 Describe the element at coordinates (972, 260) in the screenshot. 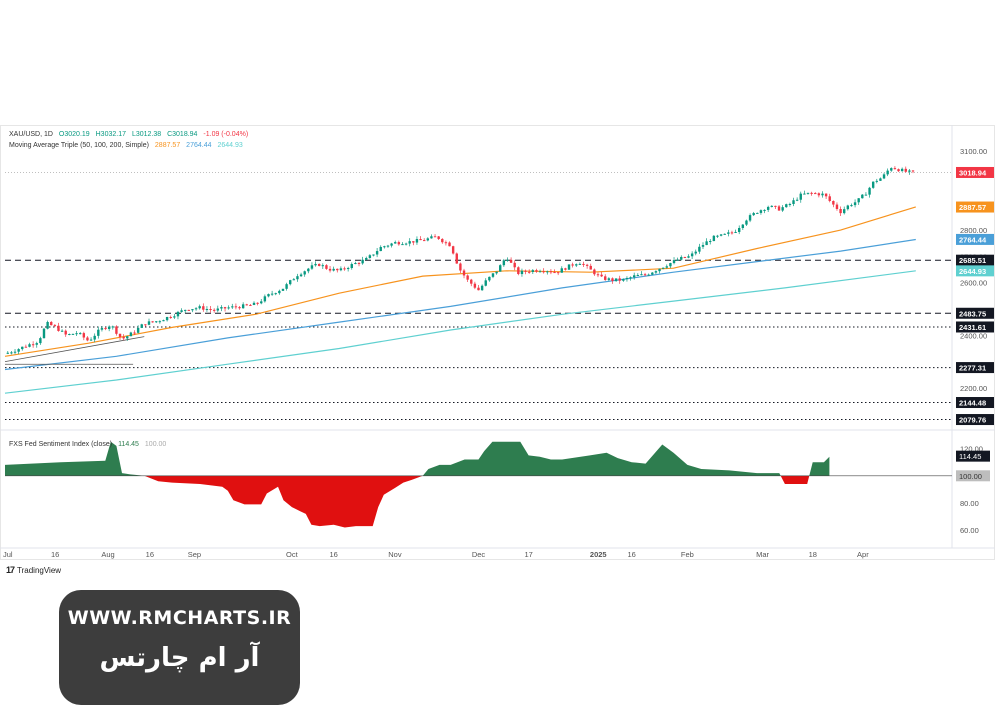

I see `price-tag-3: 2685.51` at that location.